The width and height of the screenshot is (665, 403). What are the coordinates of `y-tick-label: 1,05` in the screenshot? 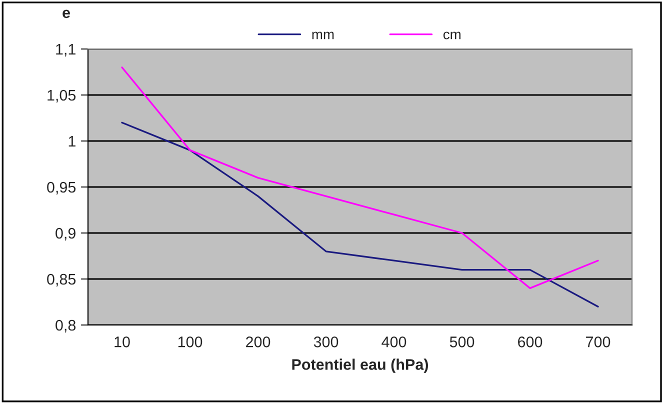 It's located at (62, 96).